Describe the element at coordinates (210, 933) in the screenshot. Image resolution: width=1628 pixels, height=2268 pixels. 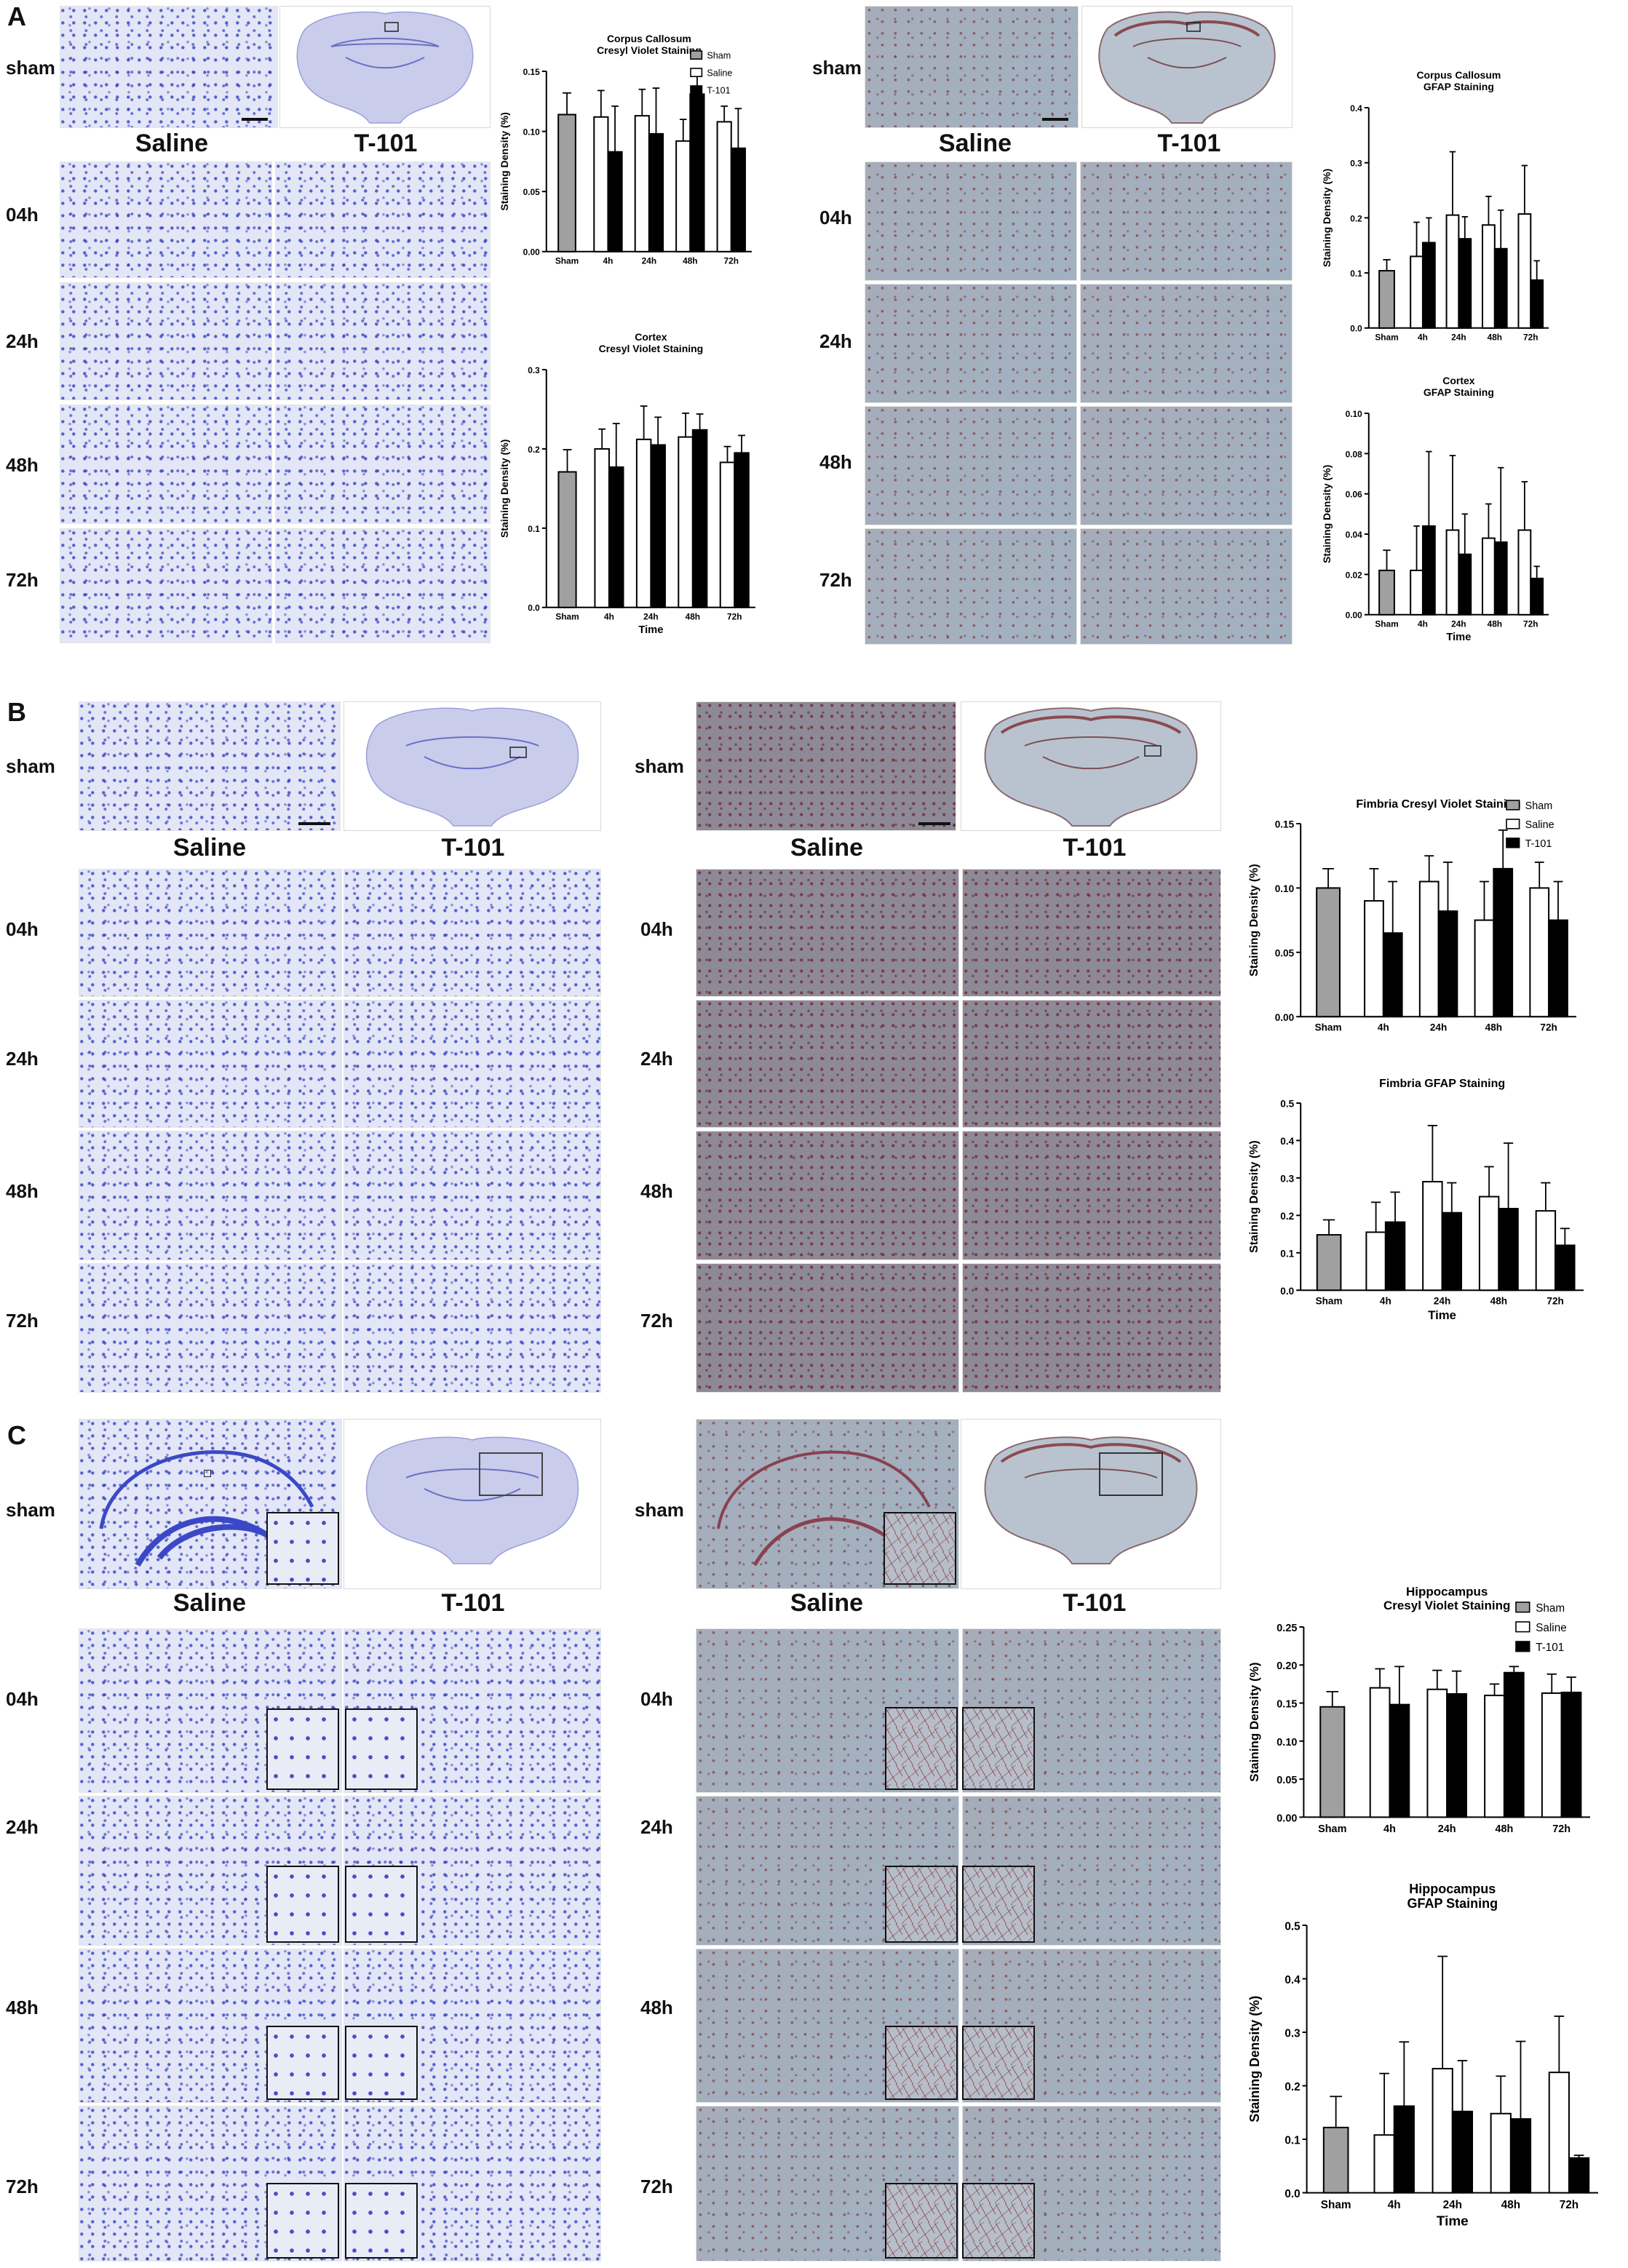
I see `micrograph-b-cresyl-saline-04h` at that location.